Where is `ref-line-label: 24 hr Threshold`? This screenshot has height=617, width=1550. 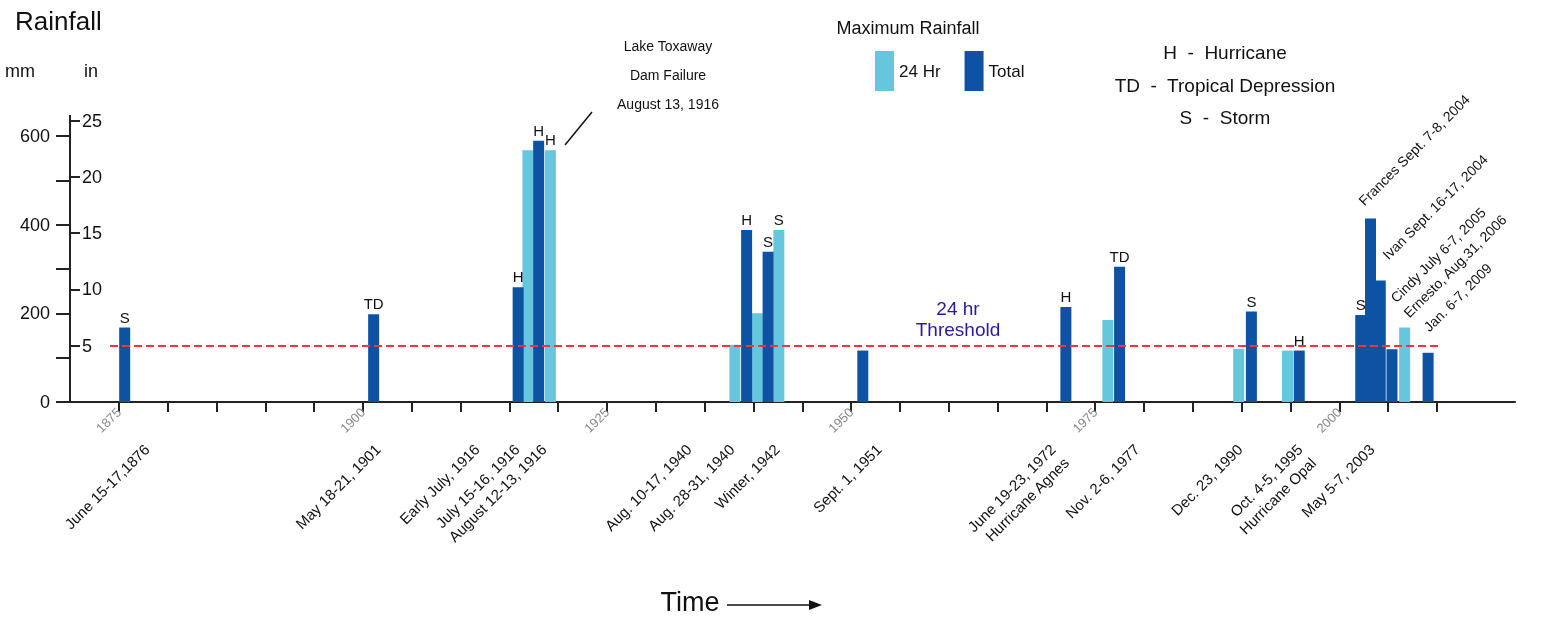
ref-line-label: 24 hr Threshold is located at coordinates (958, 318).